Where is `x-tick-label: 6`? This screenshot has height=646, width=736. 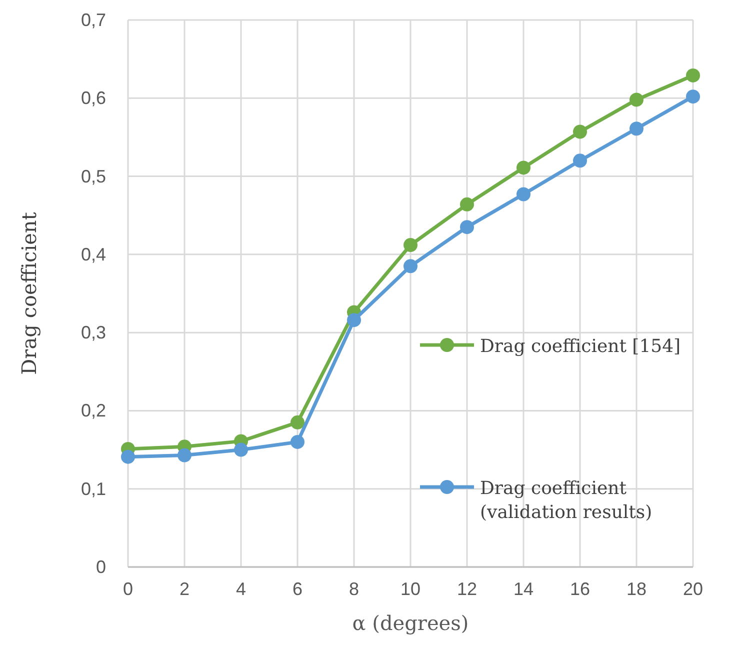
x-tick-label: 6 is located at coordinates (297, 589).